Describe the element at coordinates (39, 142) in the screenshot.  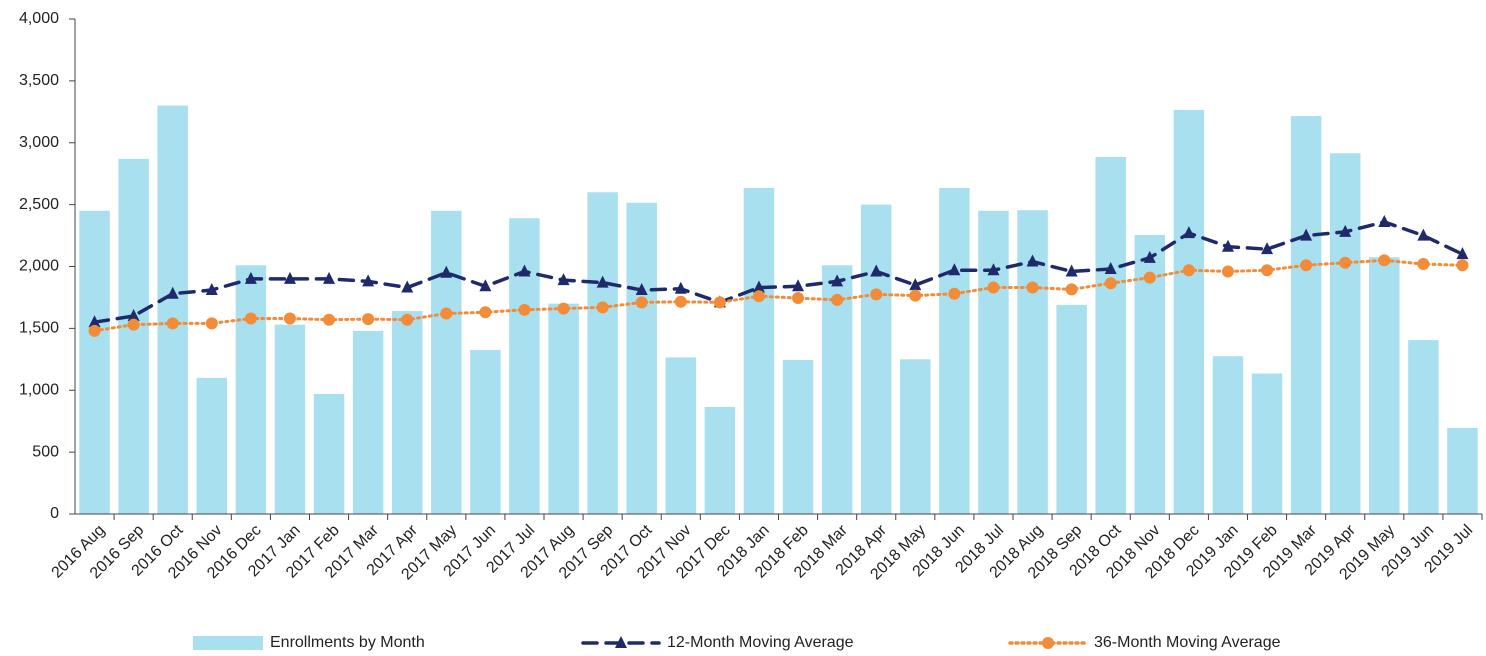
I see `y-tick-label: 3,000` at that location.